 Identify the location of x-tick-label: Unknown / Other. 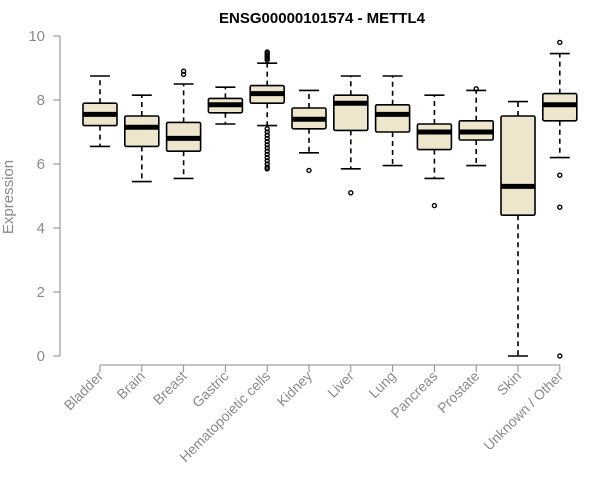
(523, 411).